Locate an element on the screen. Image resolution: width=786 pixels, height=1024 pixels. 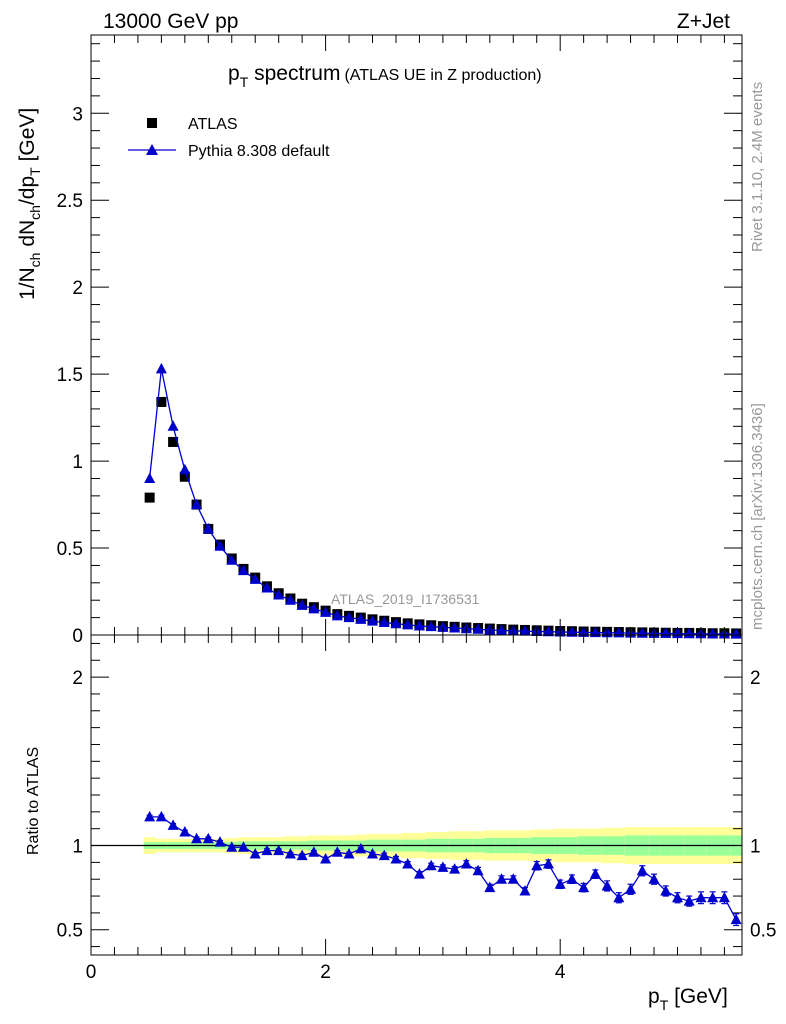
main-y-tick-label: 0 is located at coordinates (77, 636).